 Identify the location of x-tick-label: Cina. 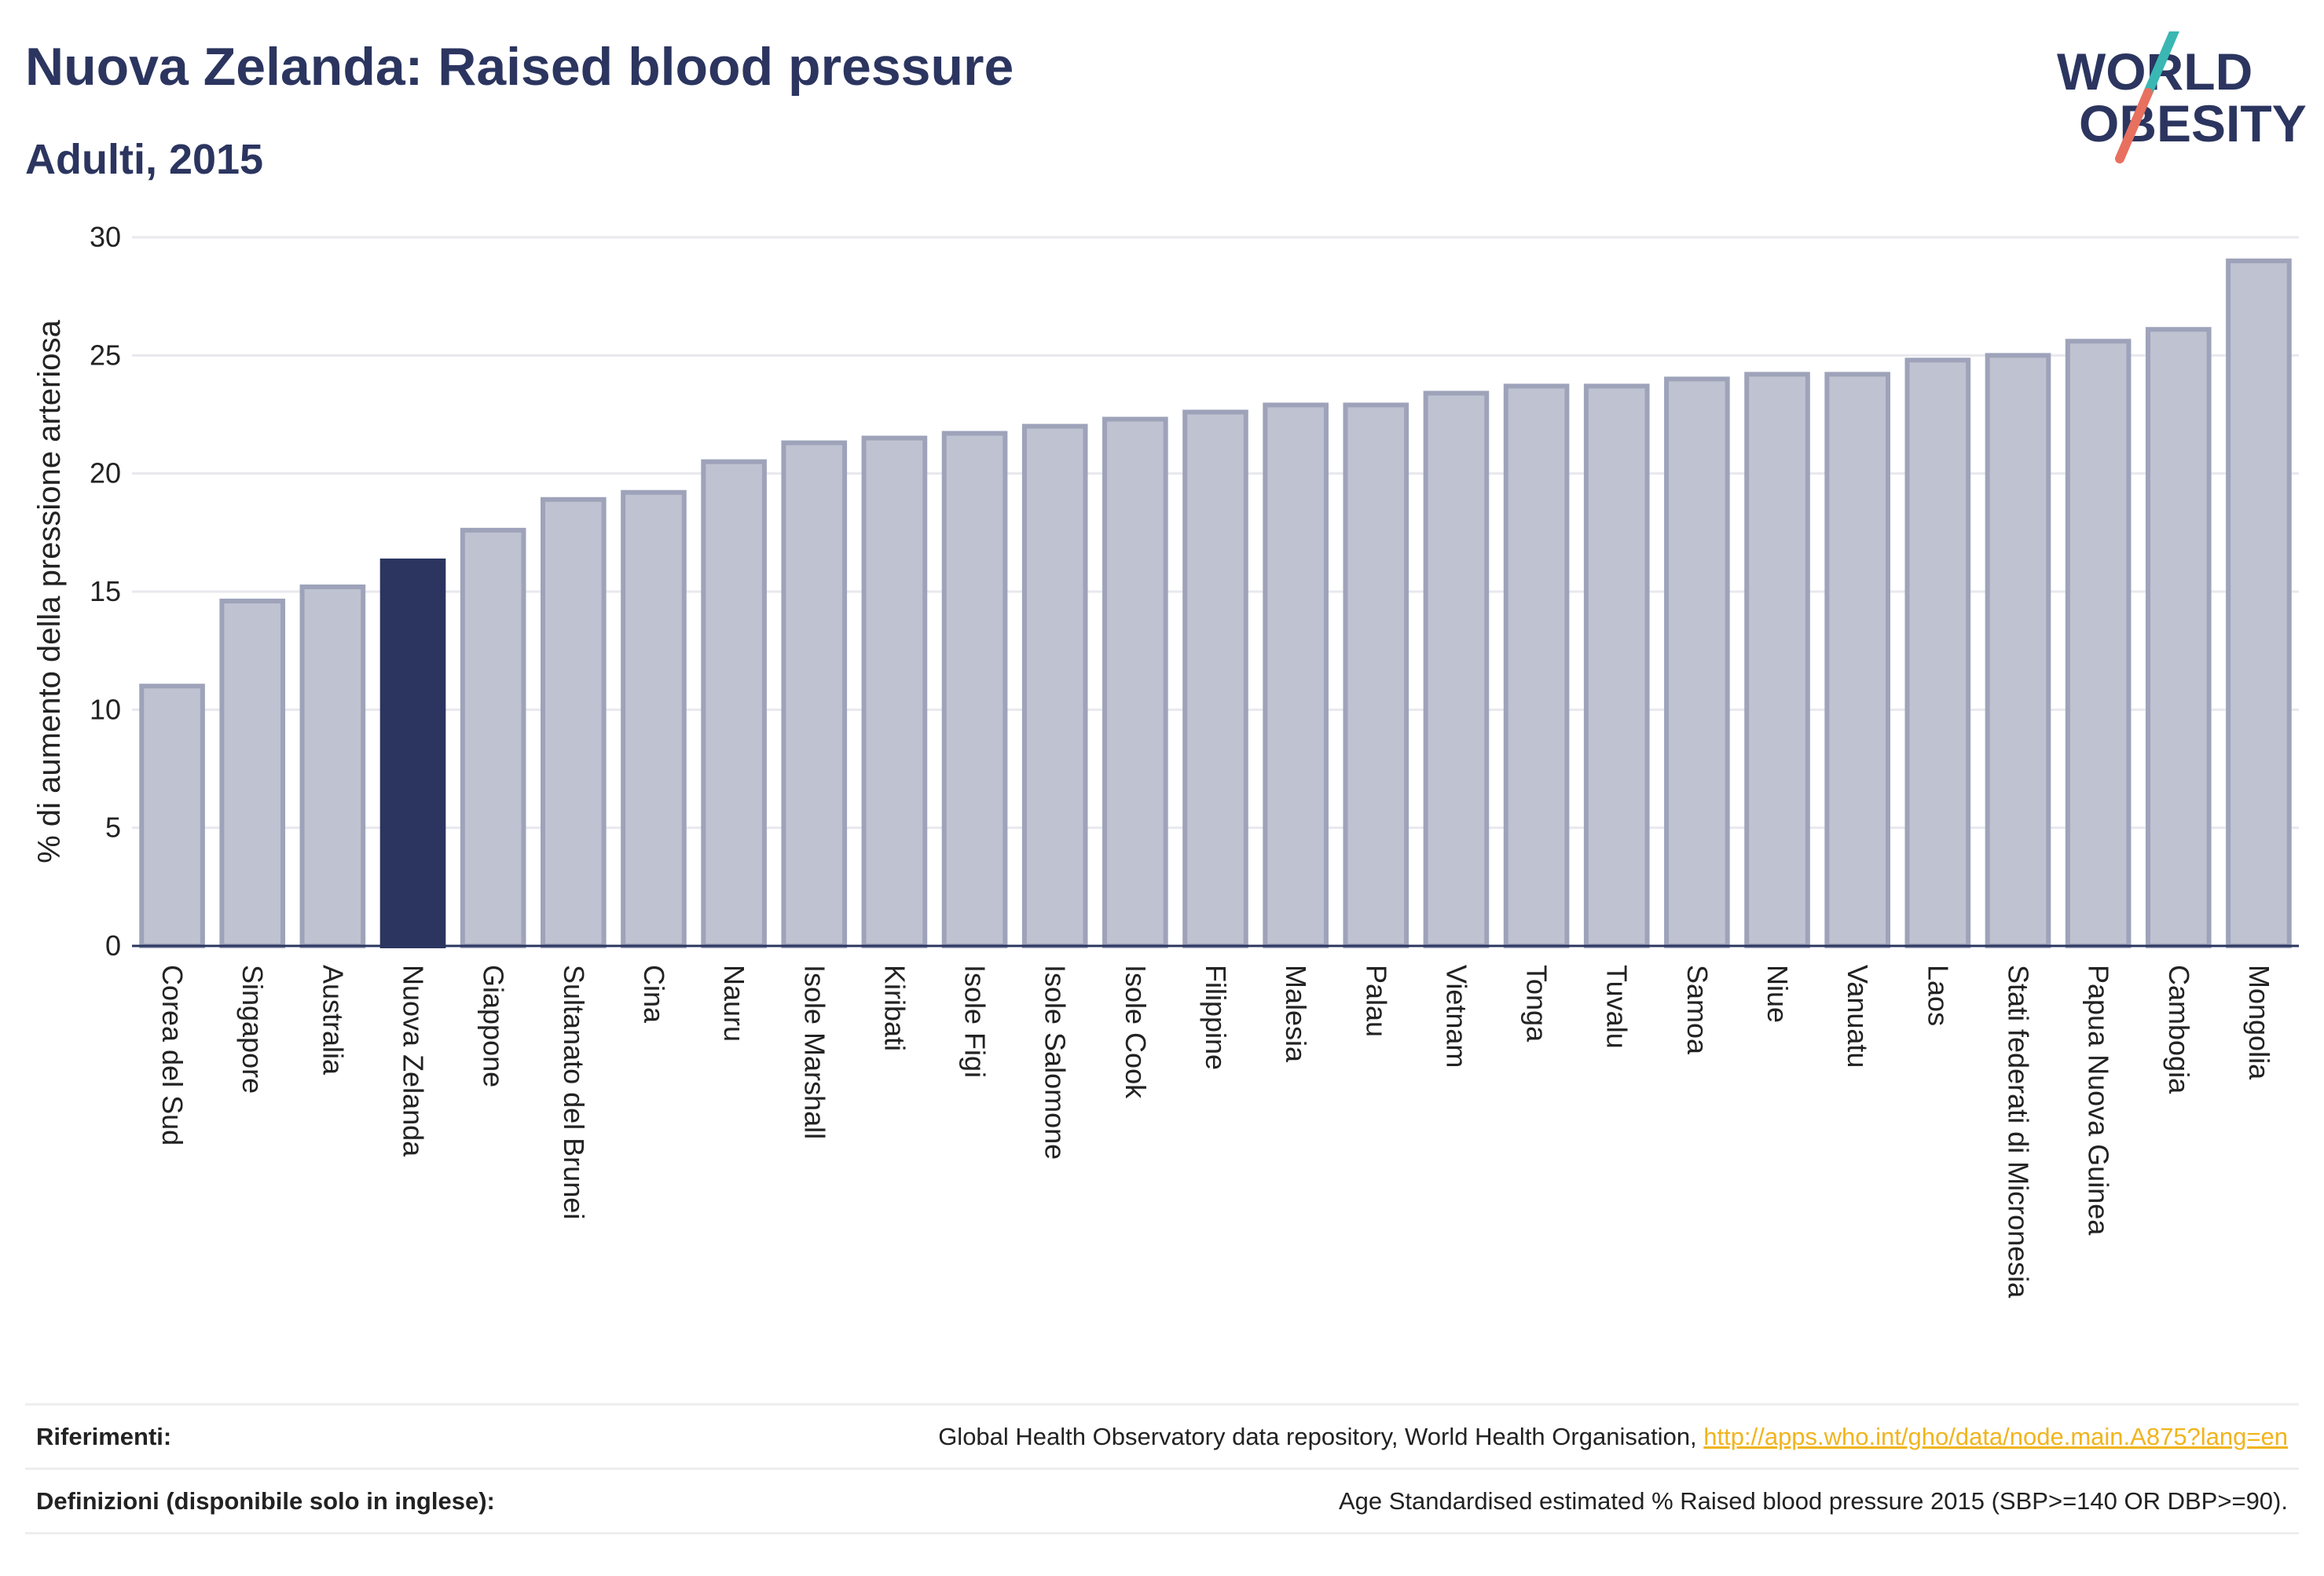
(654, 994).